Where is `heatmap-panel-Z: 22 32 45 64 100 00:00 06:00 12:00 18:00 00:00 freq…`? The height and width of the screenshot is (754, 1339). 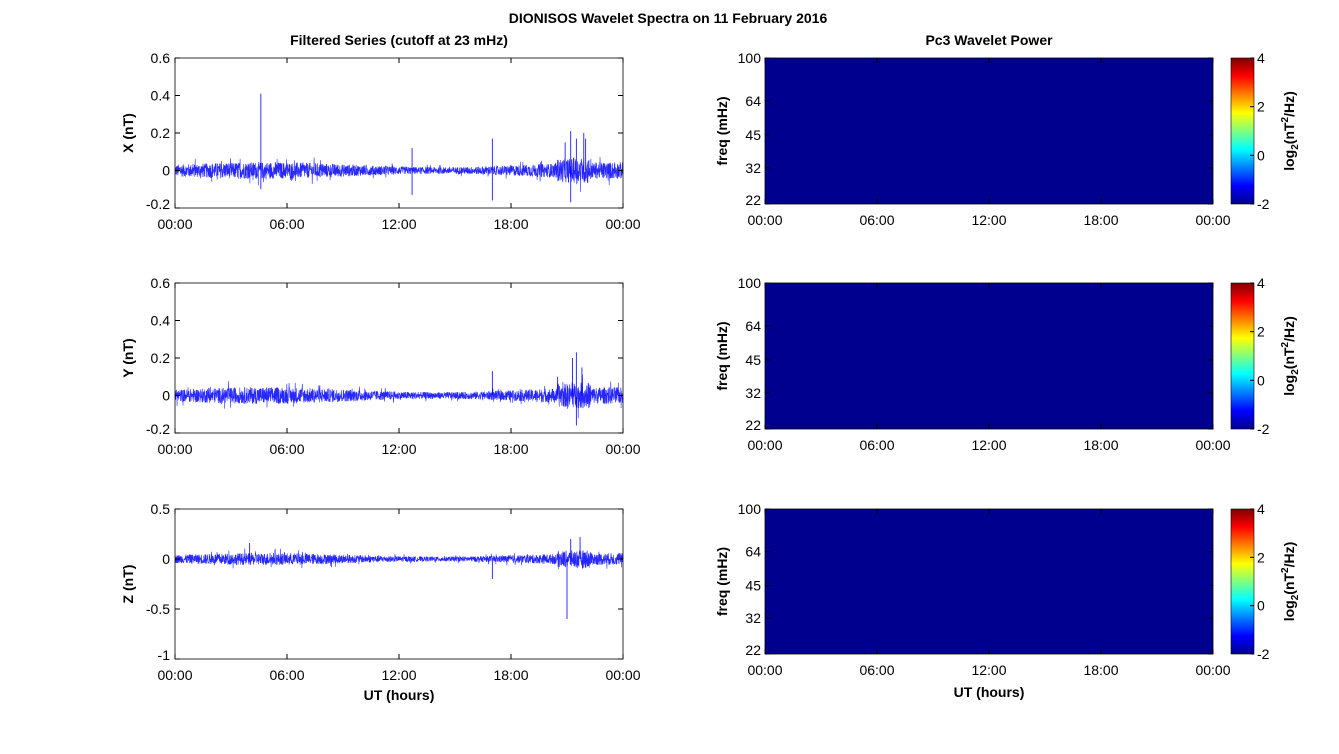 heatmap-panel-Z: 22 32 45 64 100 00:00 06:00 12:00 18:00 00:00 freq… is located at coordinates (972, 589).